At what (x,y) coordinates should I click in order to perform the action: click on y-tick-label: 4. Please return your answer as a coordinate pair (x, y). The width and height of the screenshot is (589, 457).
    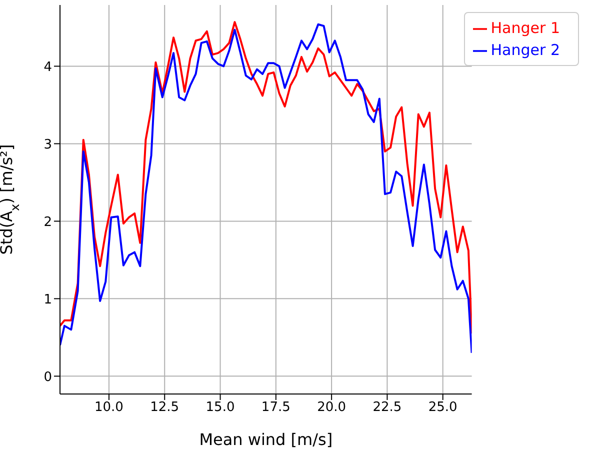
    Looking at the image, I should click on (48, 67).